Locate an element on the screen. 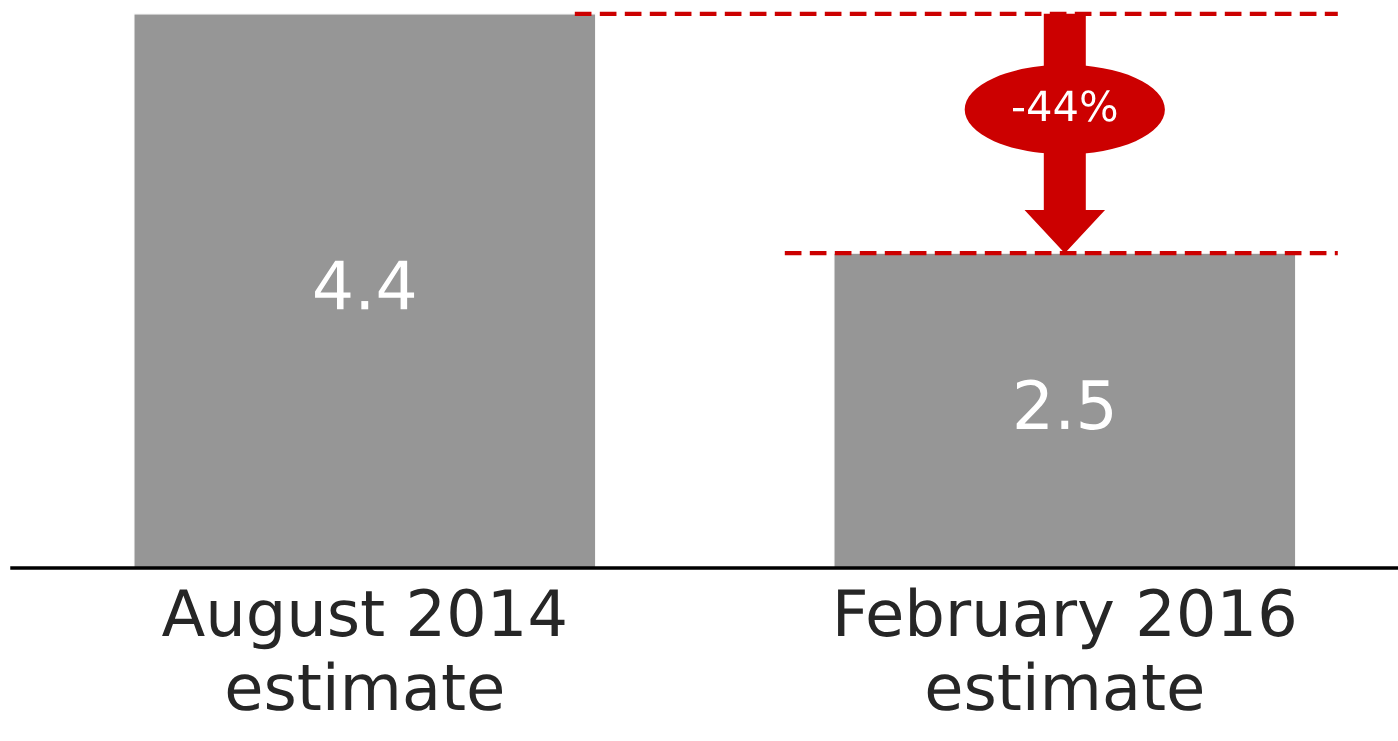 The height and width of the screenshot is (741, 1398). annotation: -44% is located at coordinates (1065, 106).